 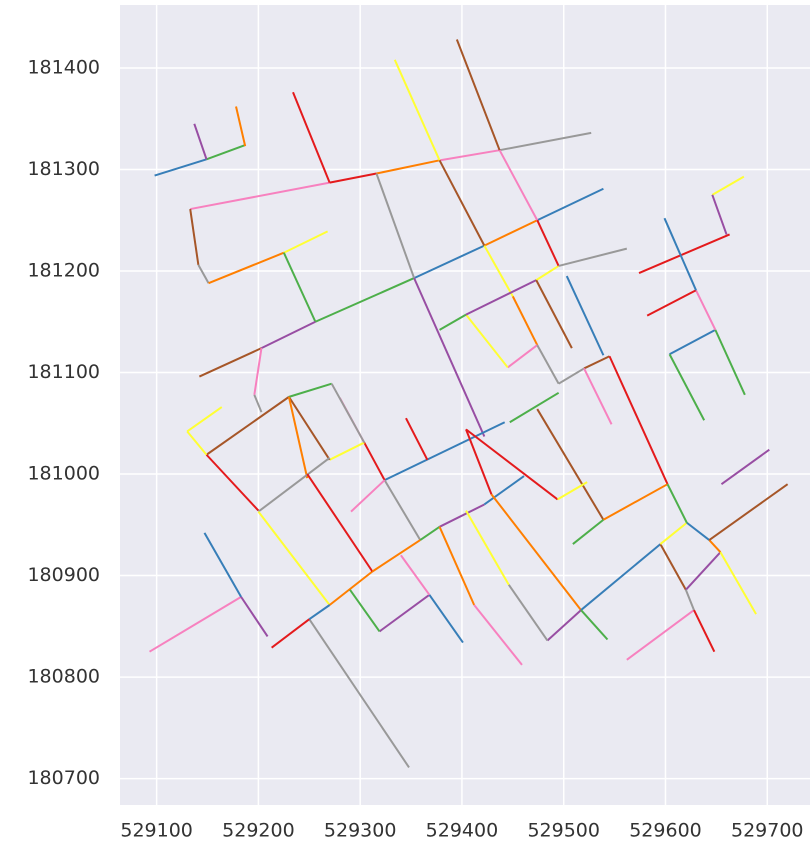 What do you see at coordinates (63, 169) in the screenshot?
I see `y-tick-label: 181300` at bounding box center [63, 169].